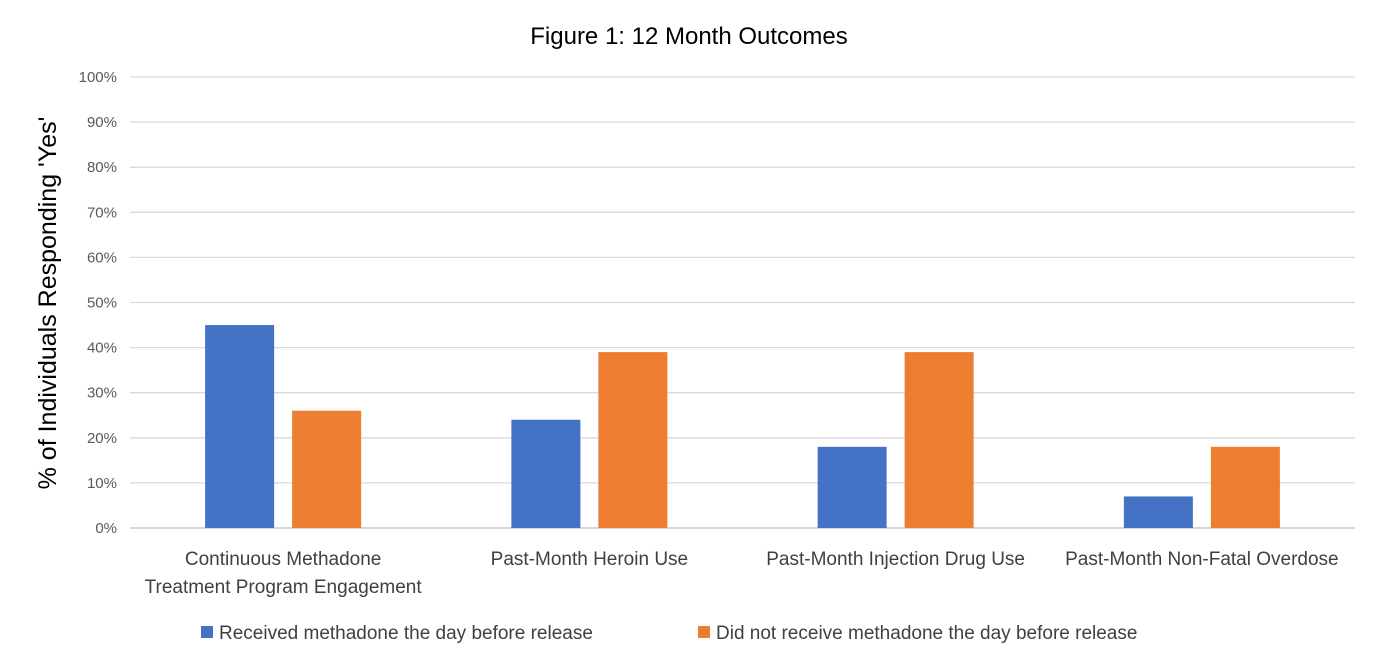 This screenshot has height=666, width=1378. Describe the element at coordinates (102, 438) in the screenshot. I see `y-tick-label: 20%` at that location.